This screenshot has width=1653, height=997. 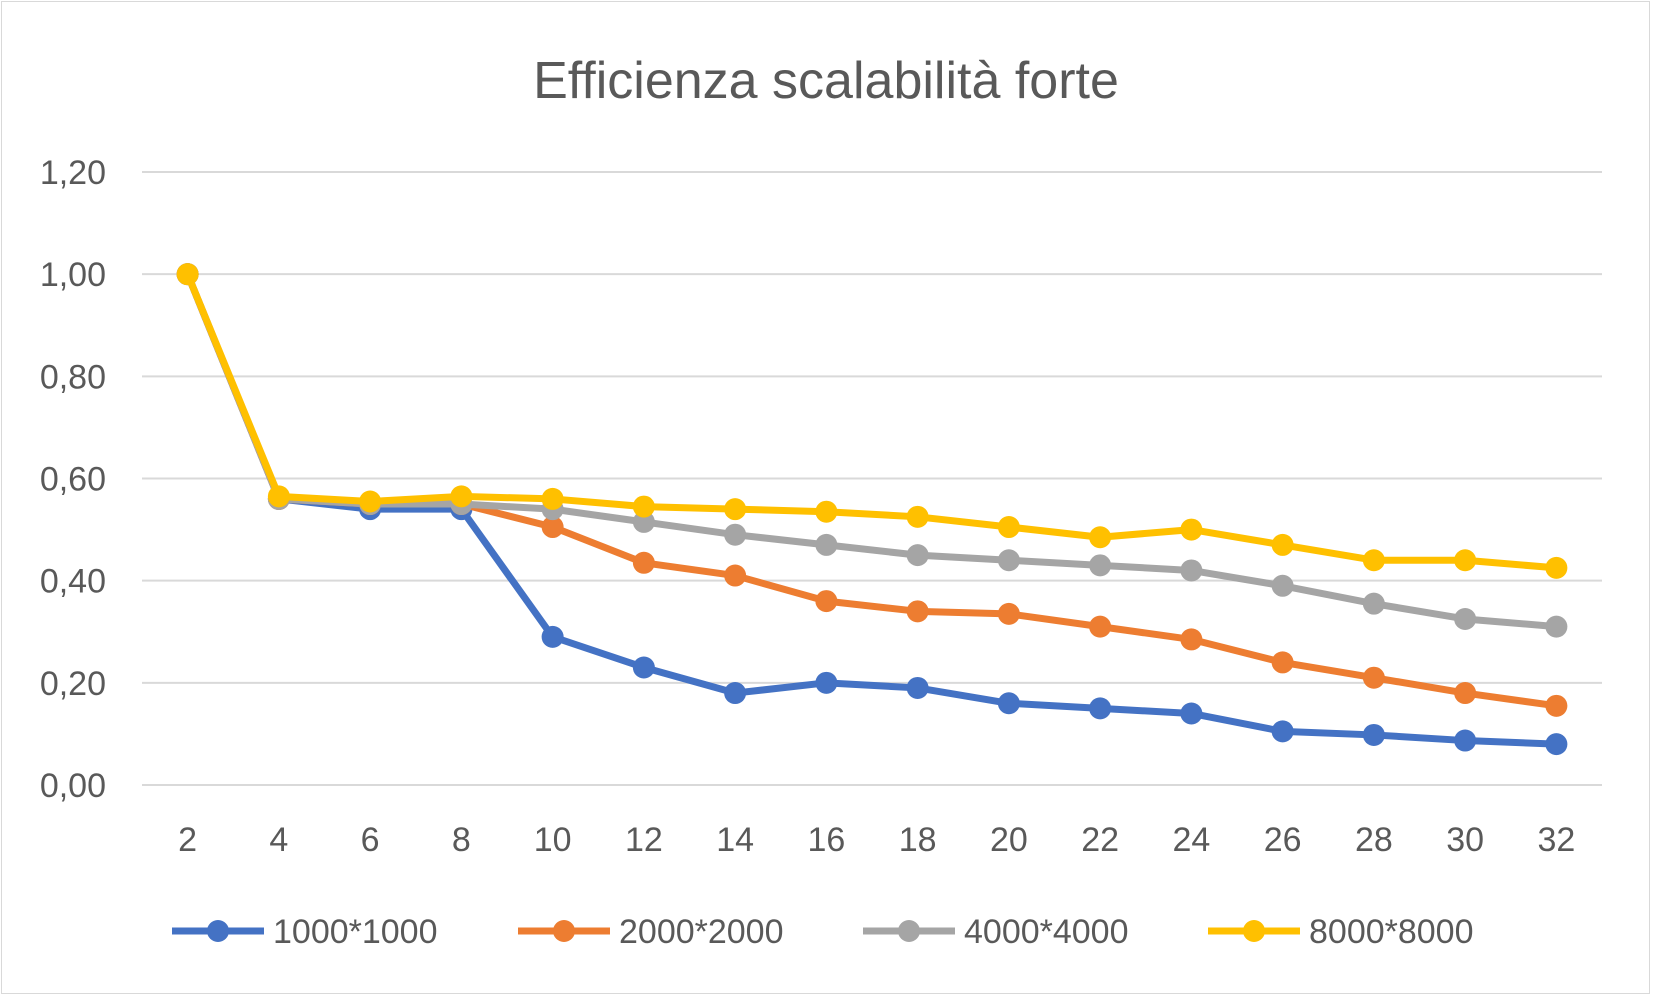 I want to click on y-tick-label: 1,20, so click(x=73, y=173).